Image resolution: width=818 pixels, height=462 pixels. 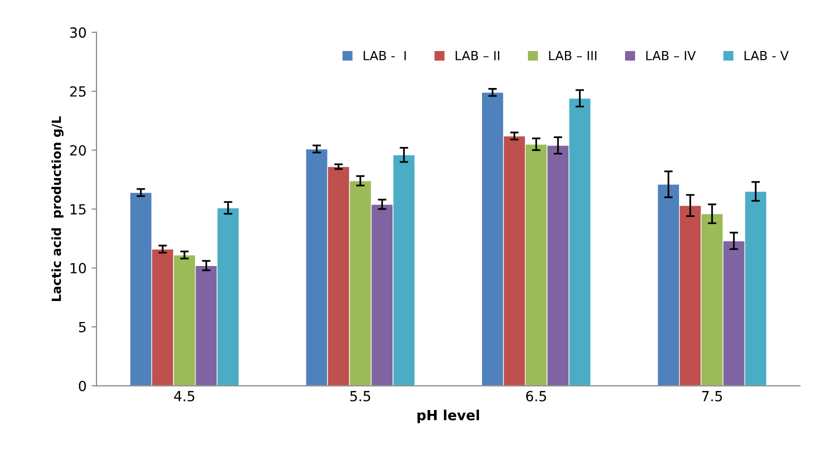 What do you see at coordinates (78, 91) in the screenshot?
I see `y-tick-label: 25` at bounding box center [78, 91].